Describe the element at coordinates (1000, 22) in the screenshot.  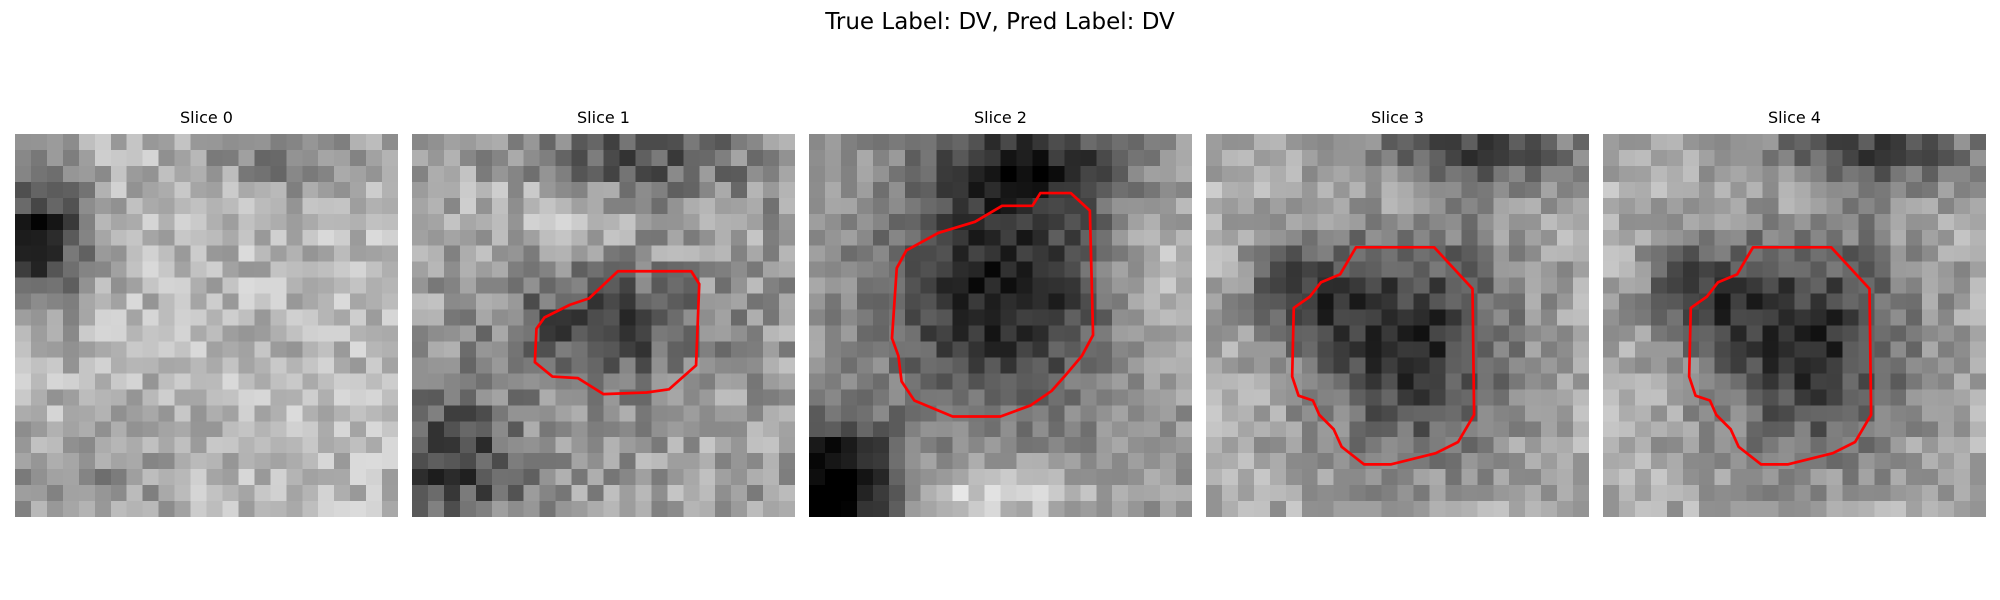
I see `figure-title: True Label: DV, Pred Label: DV` at that location.